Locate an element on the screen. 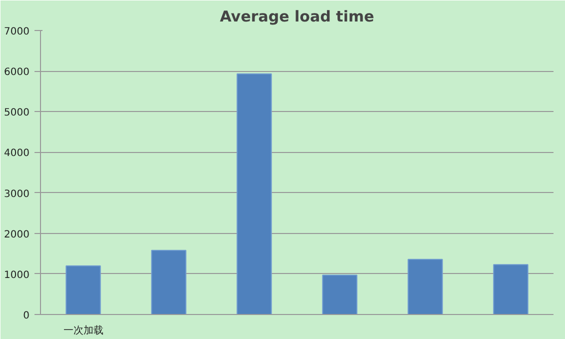 The width and height of the screenshot is (565, 339). y-tick-label: 6000 is located at coordinates (17, 72).